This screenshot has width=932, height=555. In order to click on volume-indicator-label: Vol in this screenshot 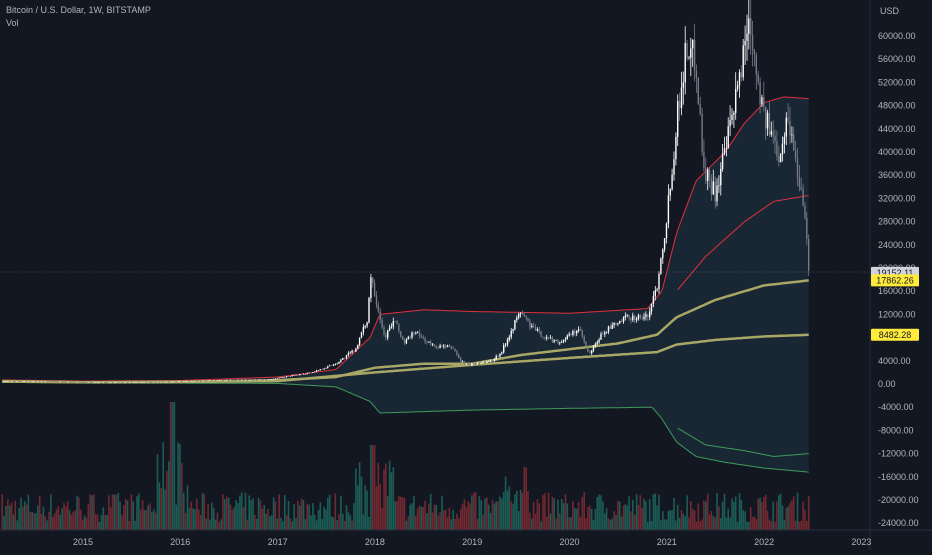, I will do `click(12, 23)`.